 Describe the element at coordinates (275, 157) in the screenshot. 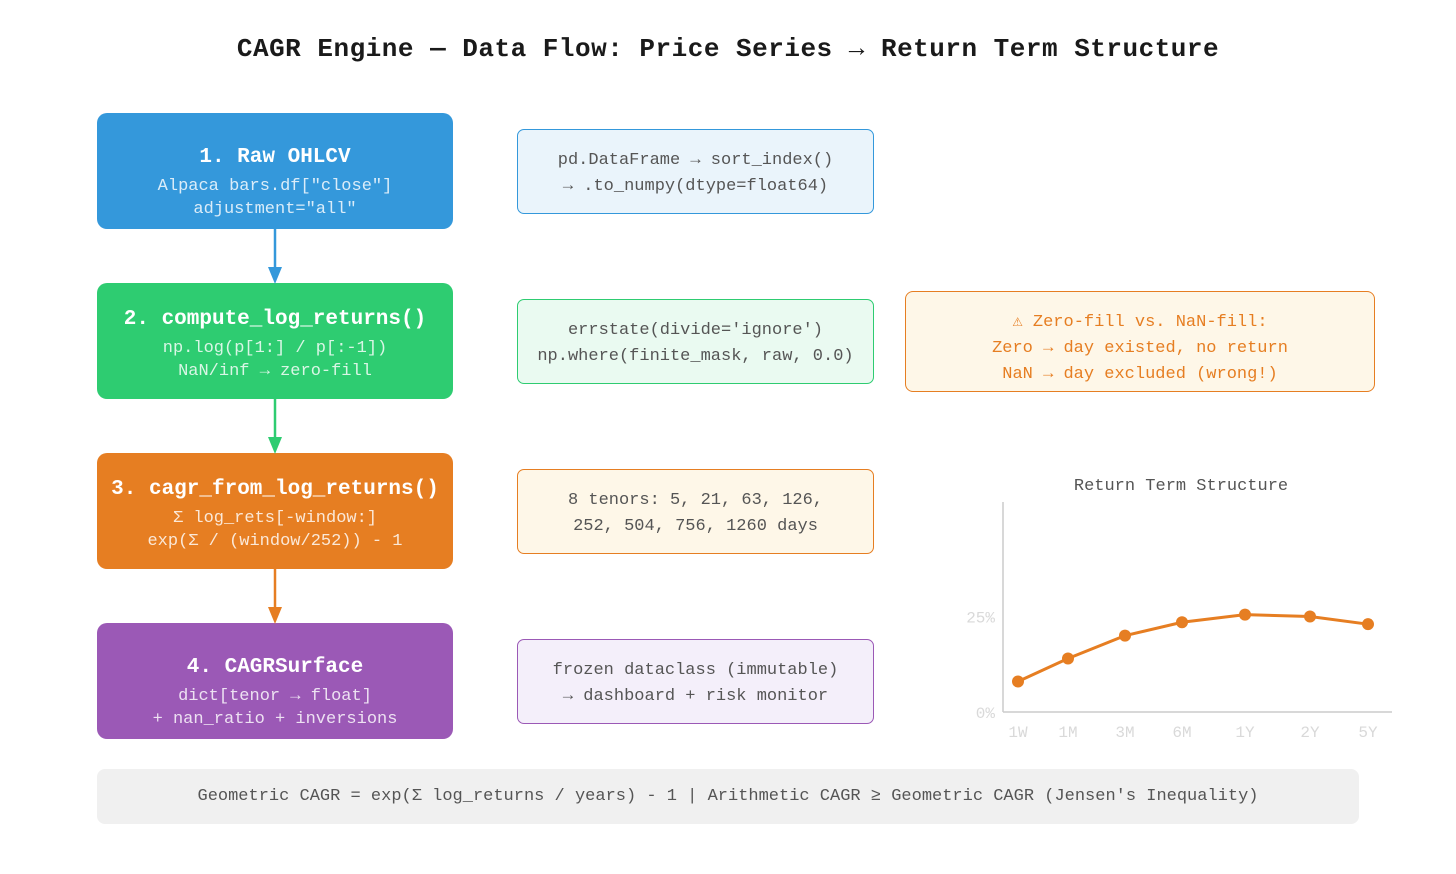

I see `stage-title: 1. Raw OHLCV` at that location.